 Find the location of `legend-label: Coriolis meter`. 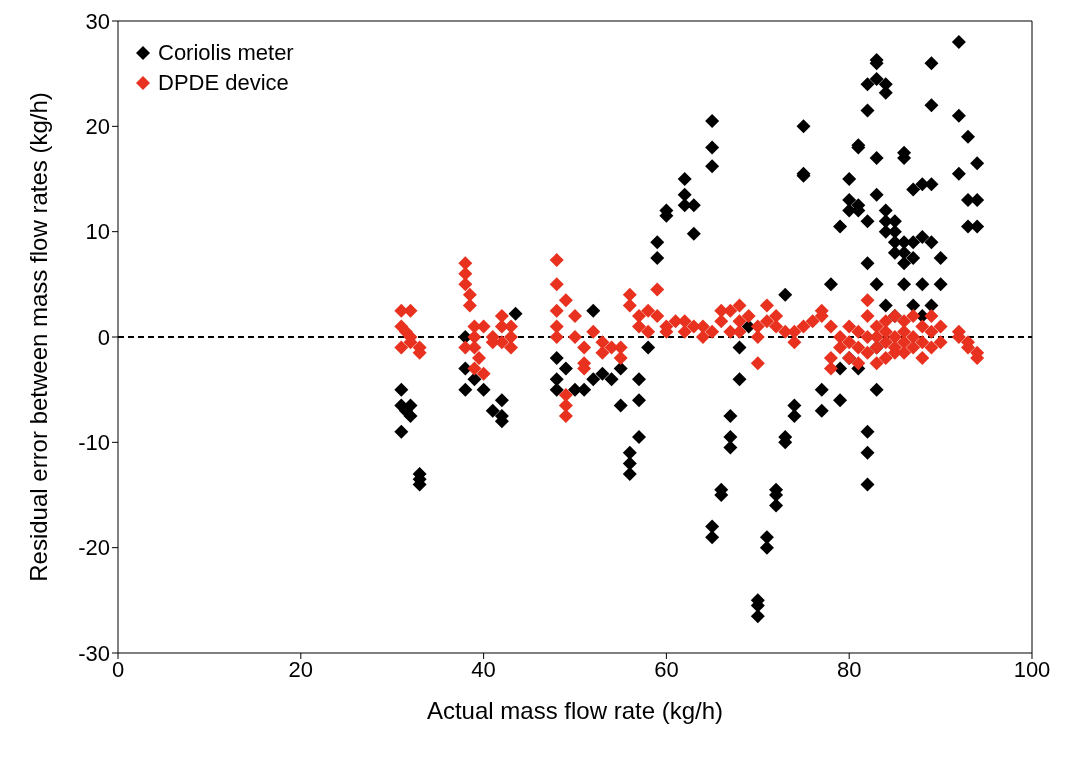

legend-label: Coriolis meter is located at coordinates (226, 53).